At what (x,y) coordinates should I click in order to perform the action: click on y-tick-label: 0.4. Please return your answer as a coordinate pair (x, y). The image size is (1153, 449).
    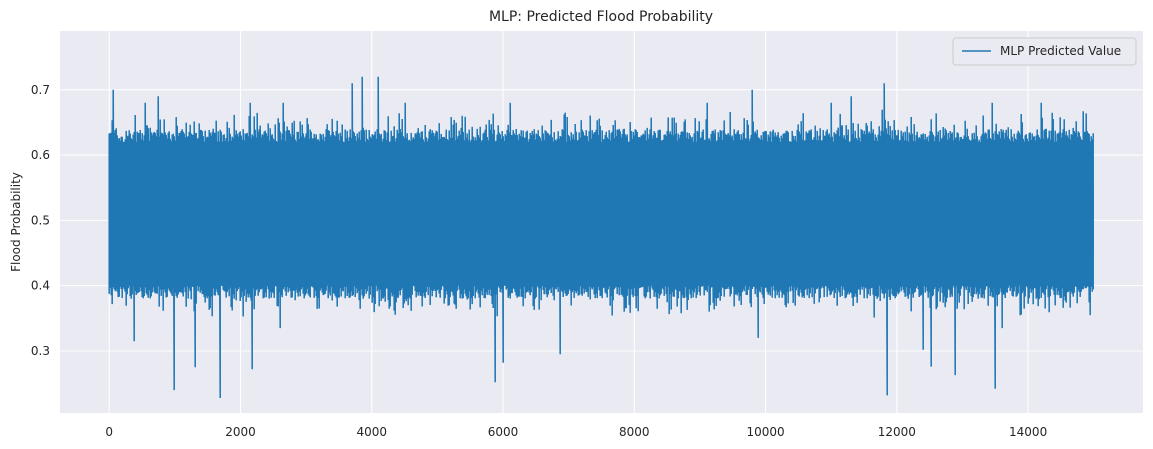
    Looking at the image, I should click on (40, 286).